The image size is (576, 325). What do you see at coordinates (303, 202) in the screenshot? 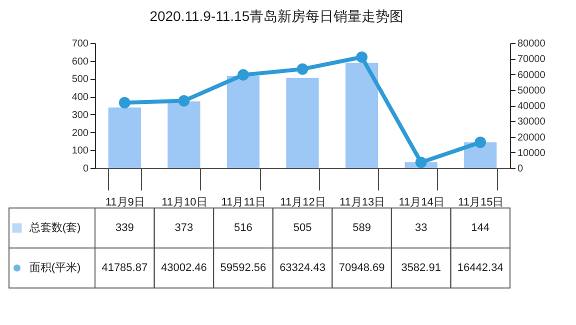
I see `x-tick-label: 11月12日` at bounding box center [303, 202].